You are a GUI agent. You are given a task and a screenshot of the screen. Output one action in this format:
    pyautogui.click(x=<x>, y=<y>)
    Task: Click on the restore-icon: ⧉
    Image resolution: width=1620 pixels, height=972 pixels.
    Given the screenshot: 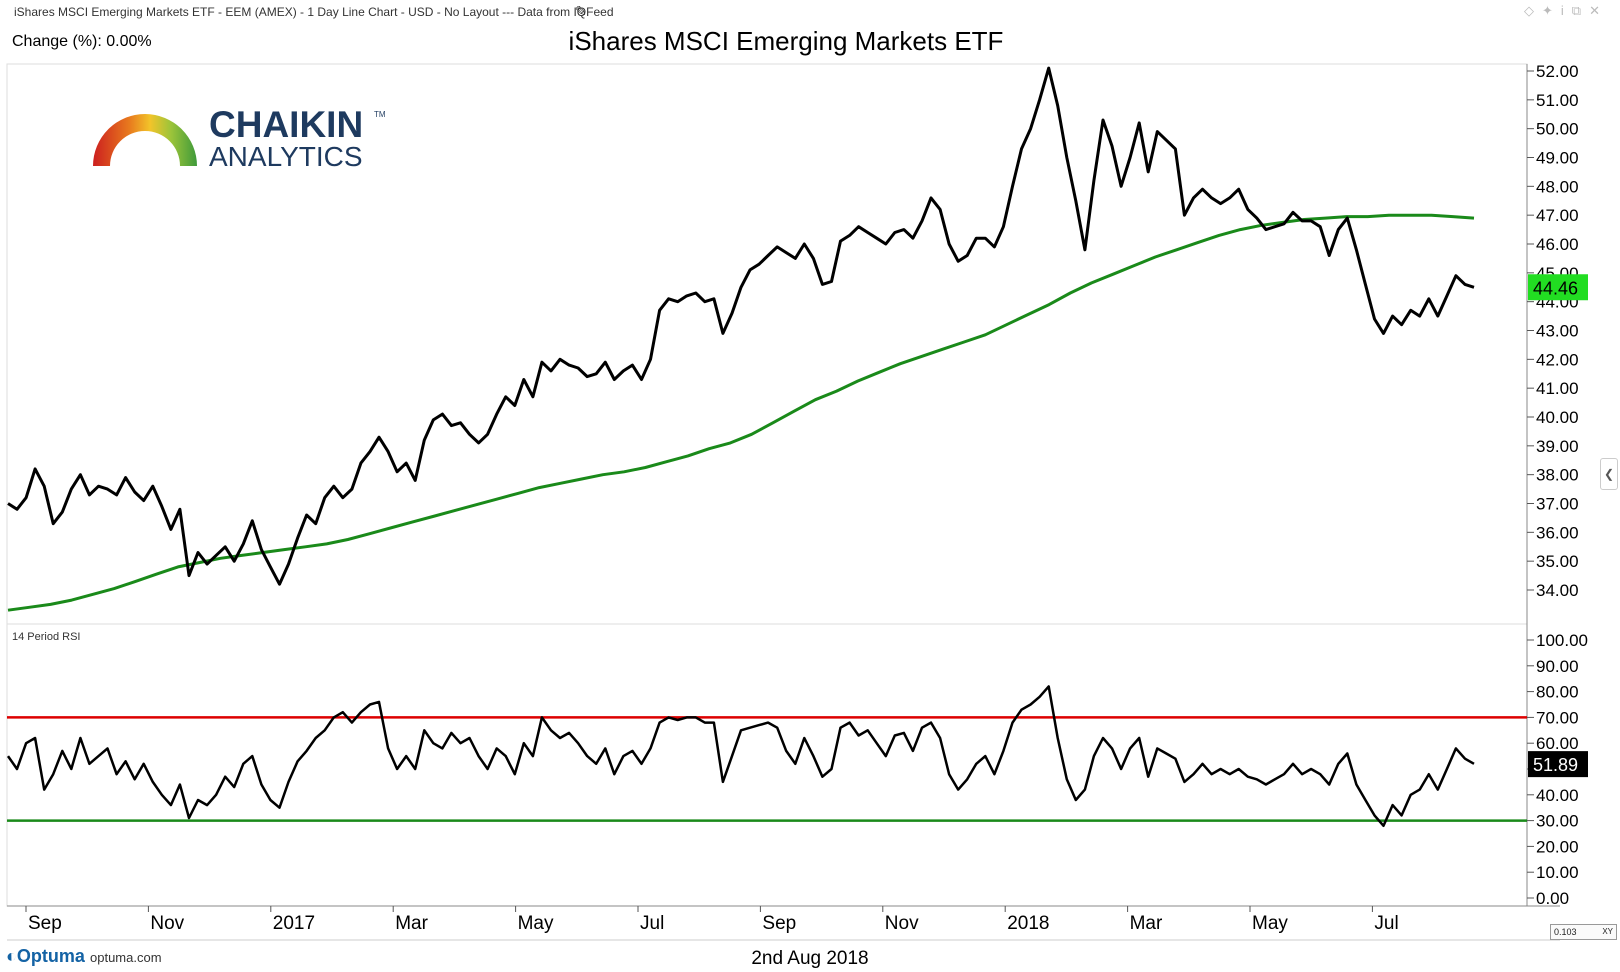 What is the action you would take?
    pyautogui.click(x=1580, y=10)
    